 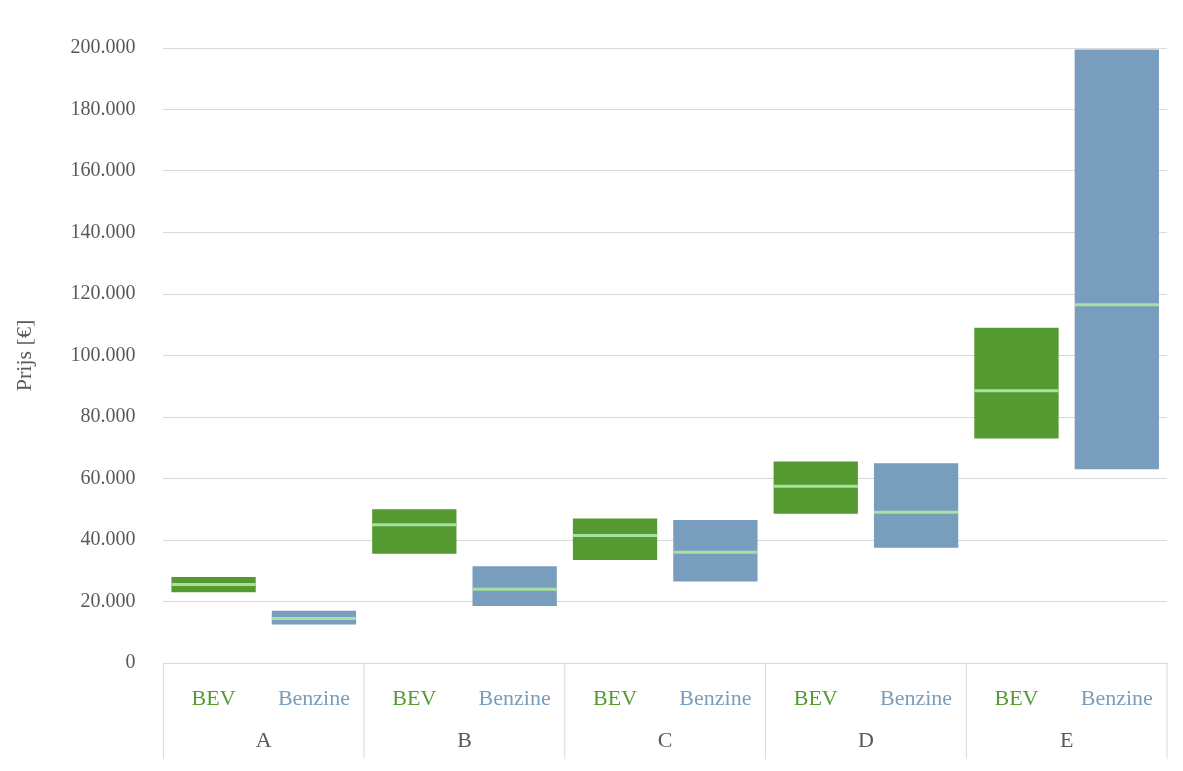 What do you see at coordinates (130, 661) in the screenshot?
I see `y-tick-label: 0` at bounding box center [130, 661].